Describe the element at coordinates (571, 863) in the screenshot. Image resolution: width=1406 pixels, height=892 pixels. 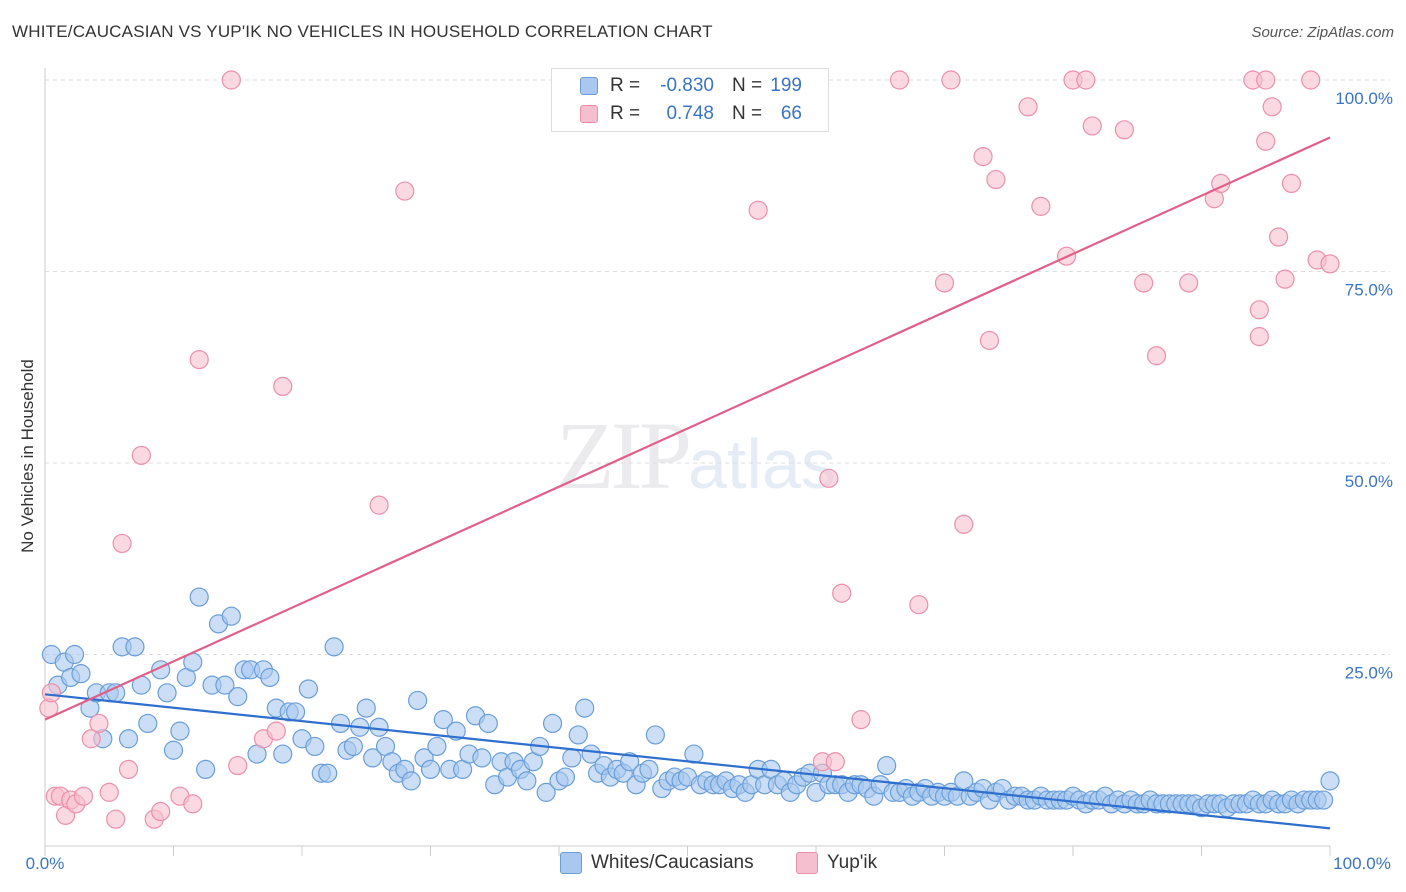
I see `legend-swatch-whites` at that location.